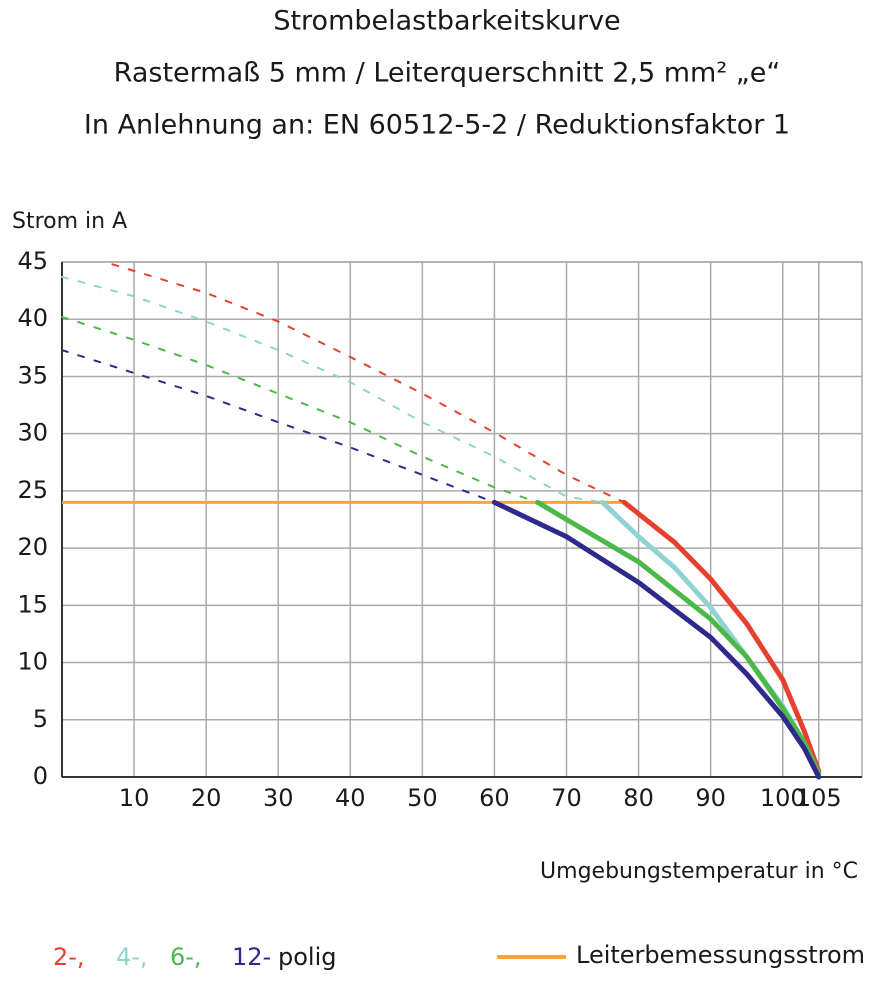 This screenshot has width=894, height=1004. What do you see at coordinates (32, 318) in the screenshot?
I see `y-tick-label: 40` at bounding box center [32, 318].